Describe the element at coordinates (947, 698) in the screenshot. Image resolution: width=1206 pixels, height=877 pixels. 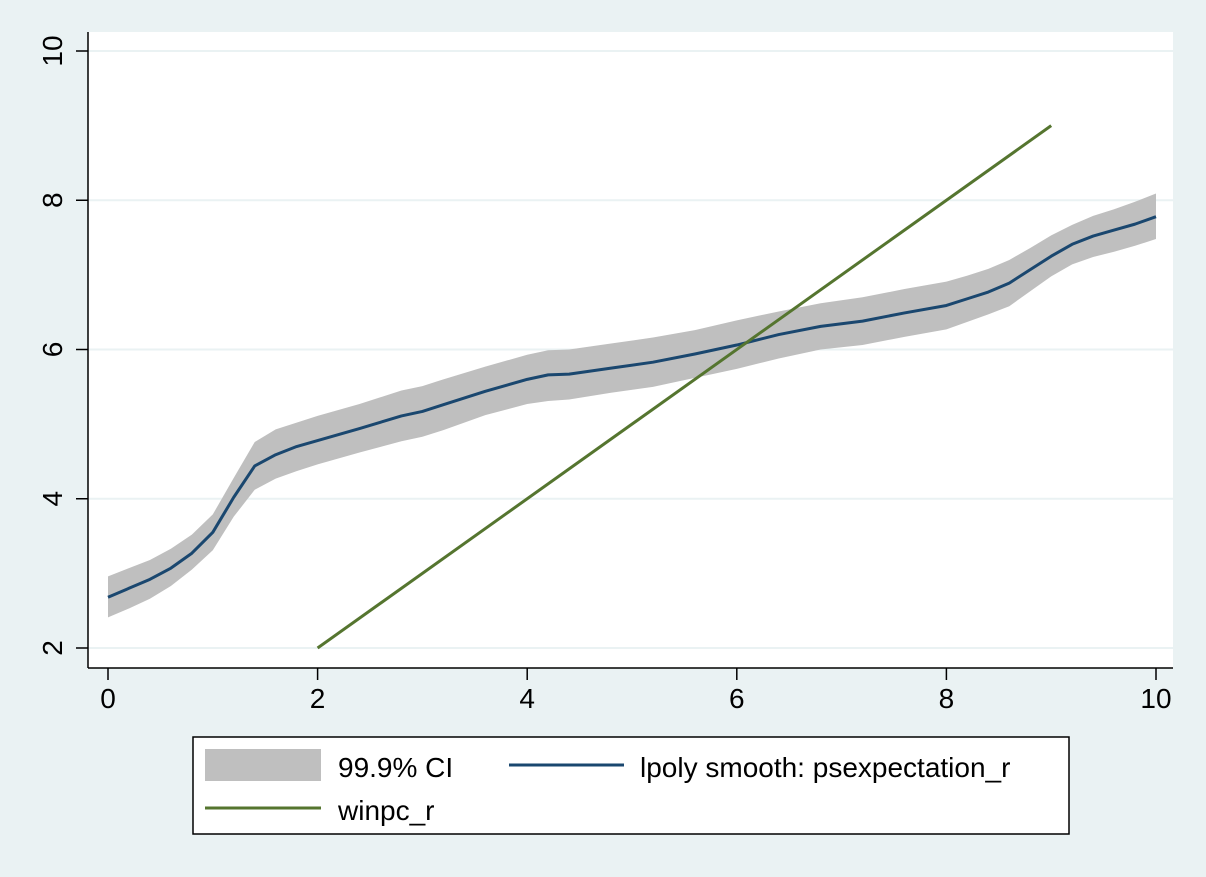
I see `x-tick-label-8: 8` at that location.